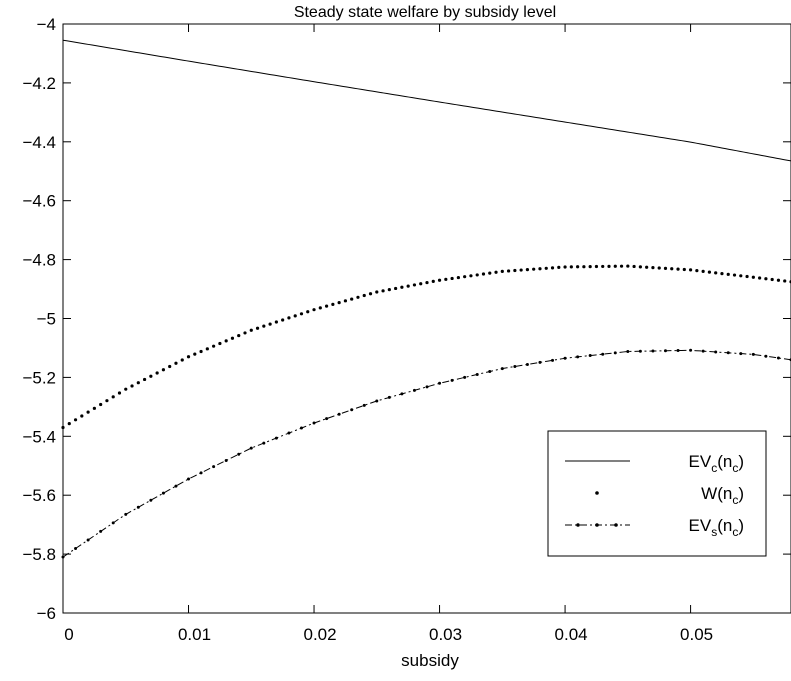 The height and width of the screenshot is (681, 791). I want to click on y-tick-label: −5.8, so click(39, 554).